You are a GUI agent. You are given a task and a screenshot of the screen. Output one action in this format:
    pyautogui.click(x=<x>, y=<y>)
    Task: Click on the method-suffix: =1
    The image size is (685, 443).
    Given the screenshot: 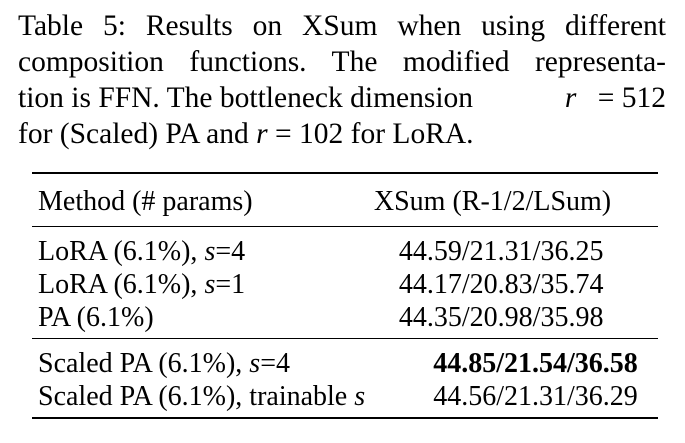 What is the action you would take?
    pyautogui.click(x=230, y=284)
    